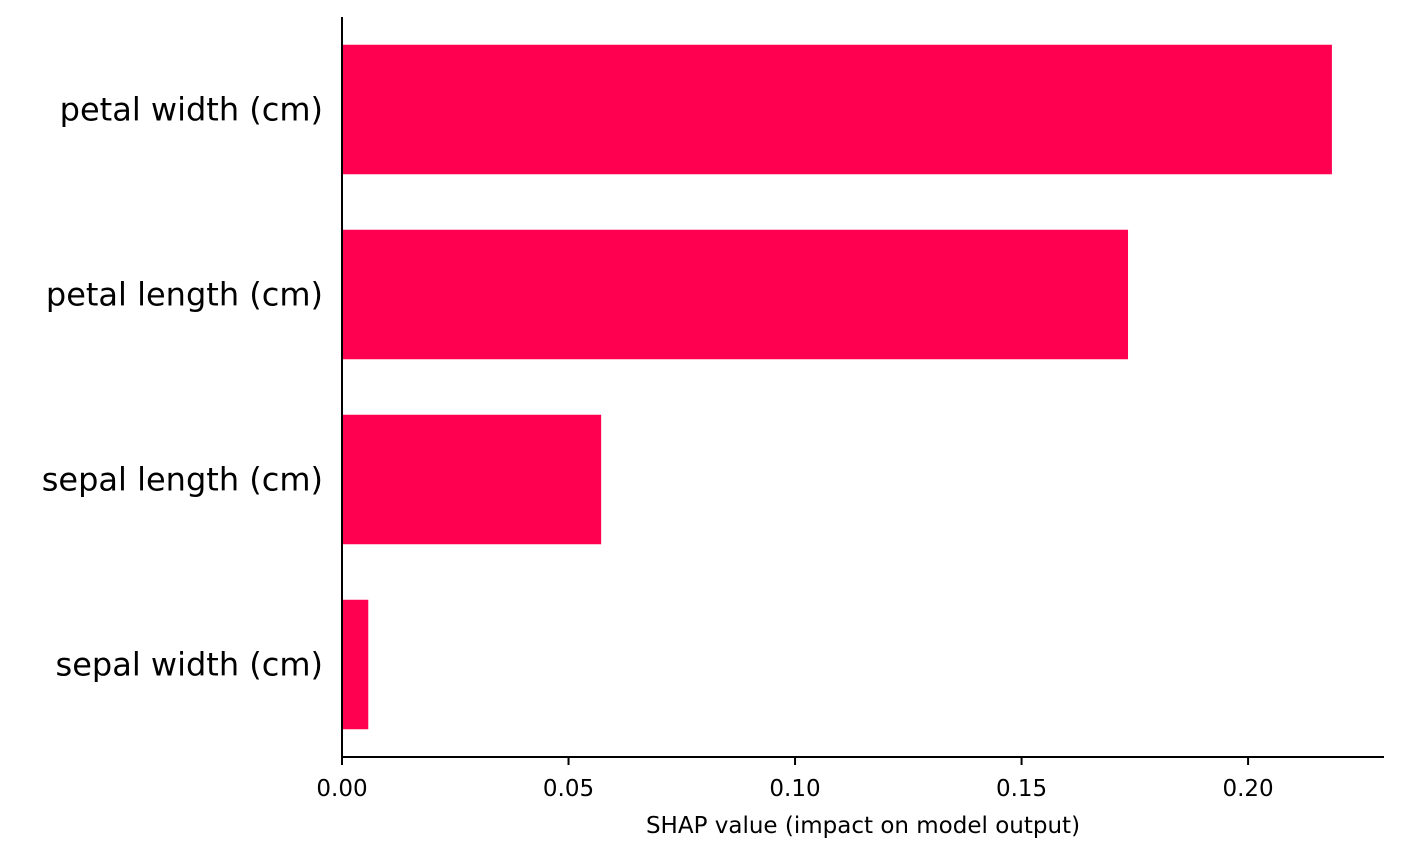  What do you see at coordinates (735, 294) in the screenshot?
I see `bar-petal-length-cm` at bounding box center [735, 294].